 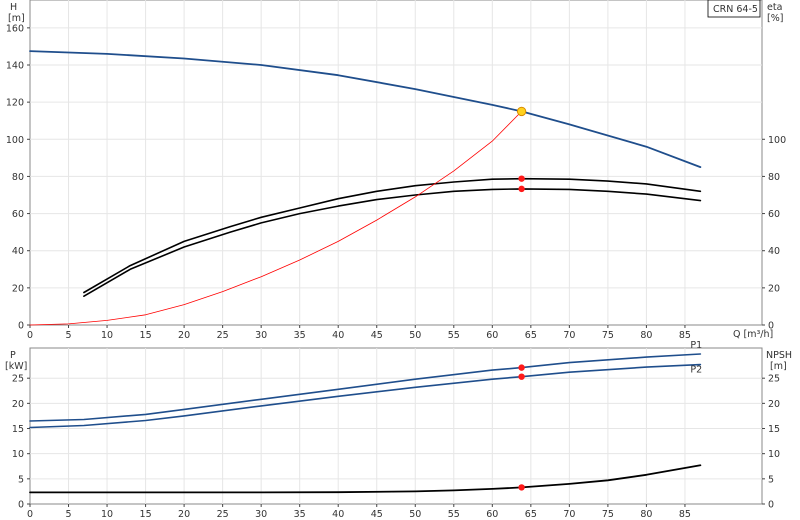 What do you see at coordinates (69, 335) in the screenshot?
I see `top-tick-label-x-5: 5` at bounding box center [69, 335].